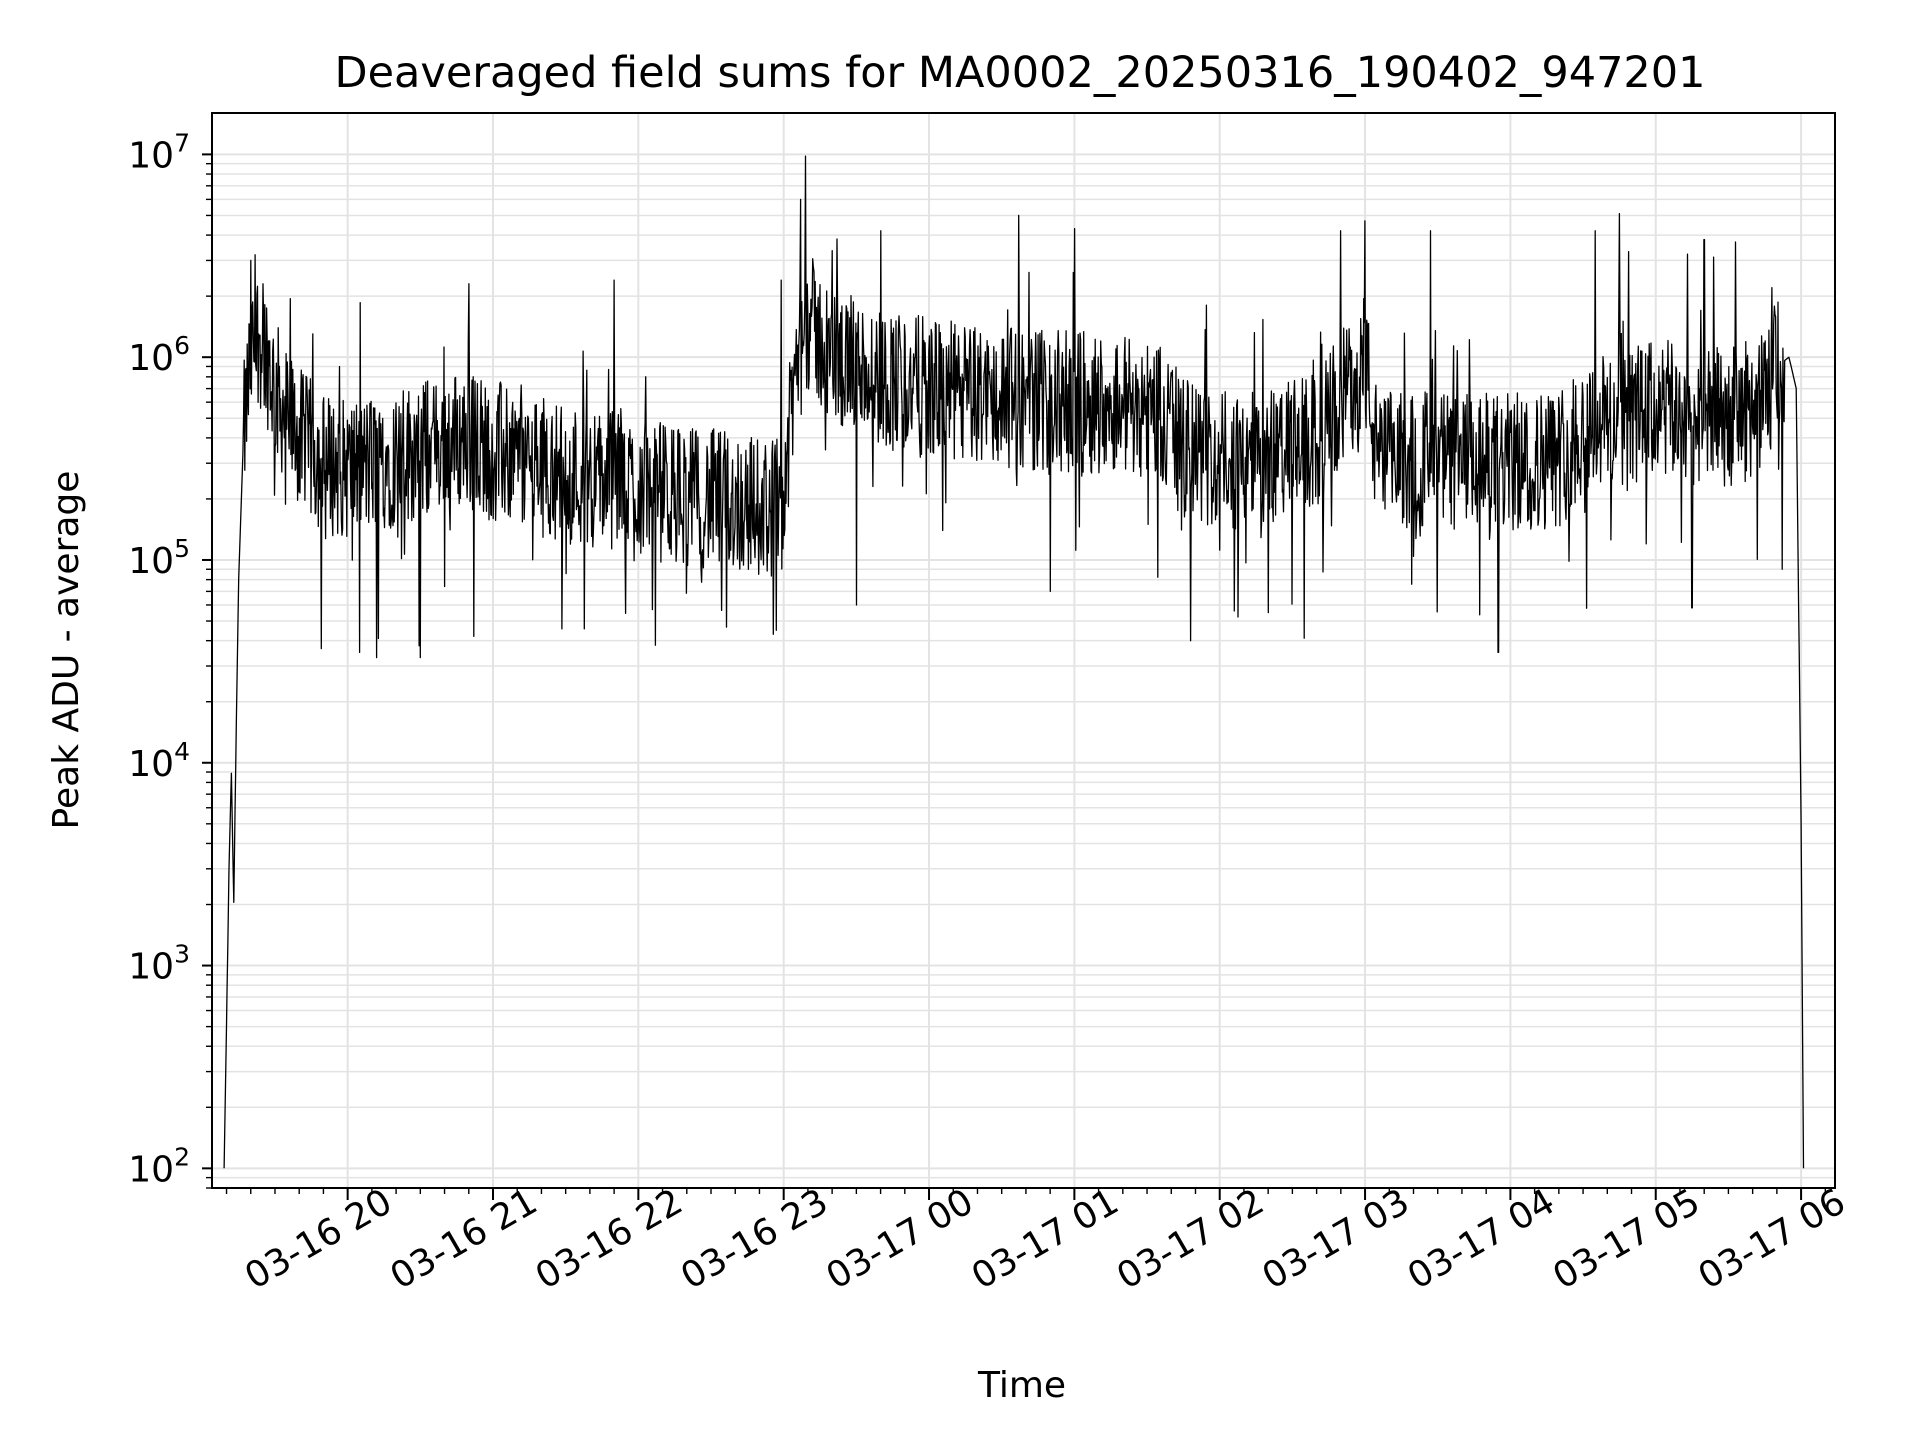 Image resolution: width=1920 pixels, height=1440 pixels. What do you see at coordinates (182, 1156) in the screenshot?
I see `y-tick-label-exponent: 2` at bounding box center [182, 1156].